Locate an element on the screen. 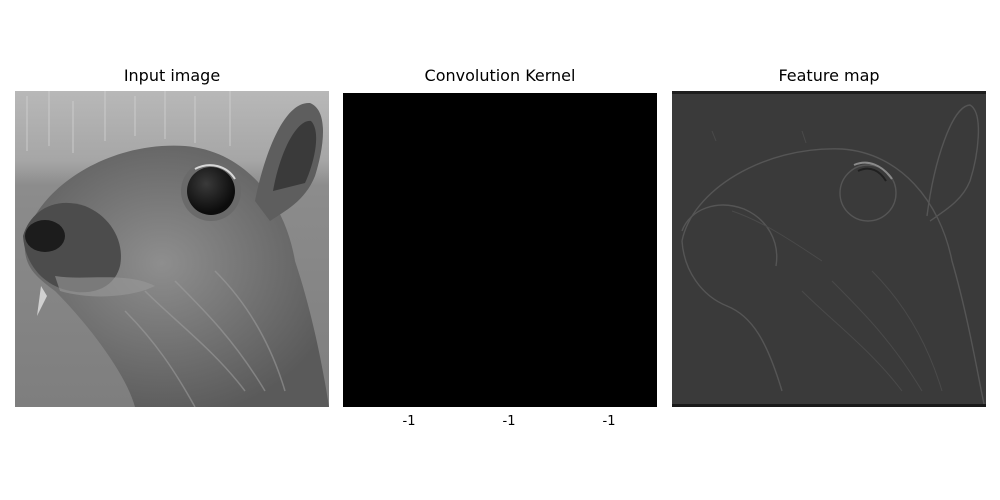  kernel-bottom-label-2: -1 is located at coordinates (509, 421).